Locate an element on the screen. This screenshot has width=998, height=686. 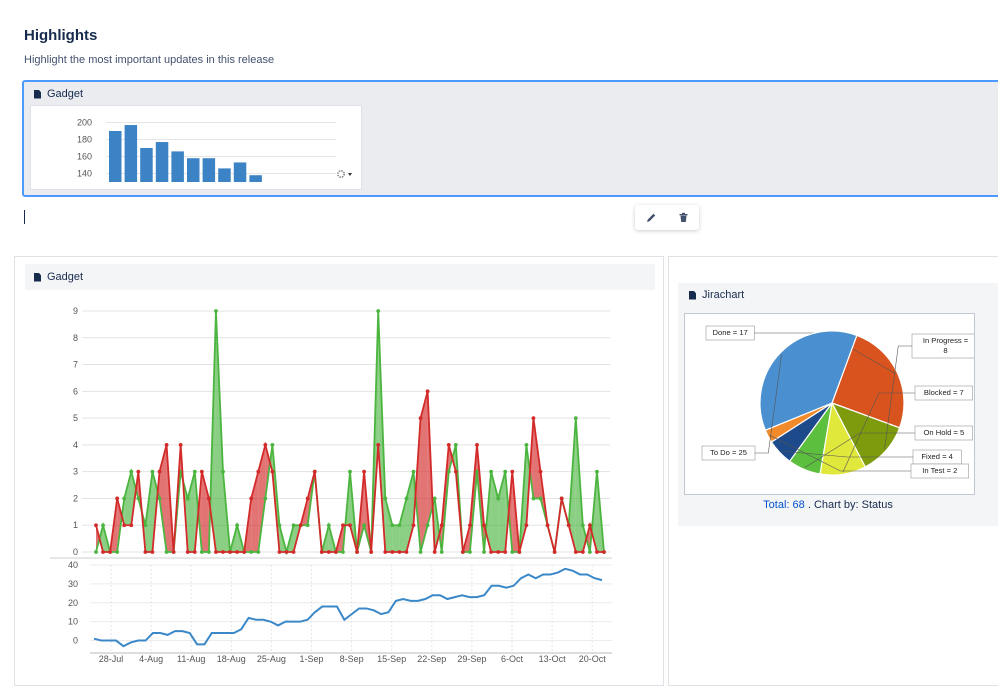
y-tick-label: 20 is located at coordinates (73, 603).